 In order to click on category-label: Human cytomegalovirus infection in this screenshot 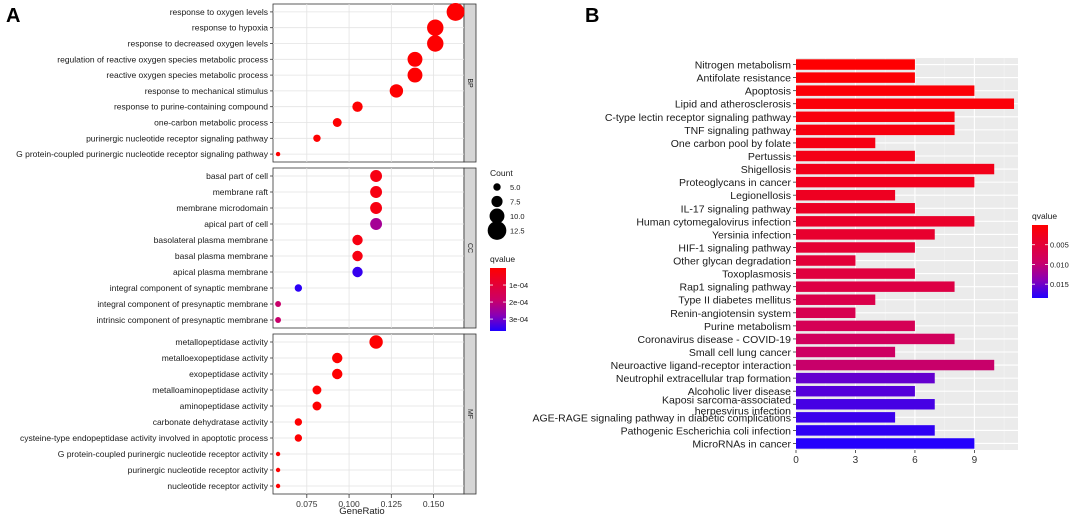, I will do `click(713, 222)`.